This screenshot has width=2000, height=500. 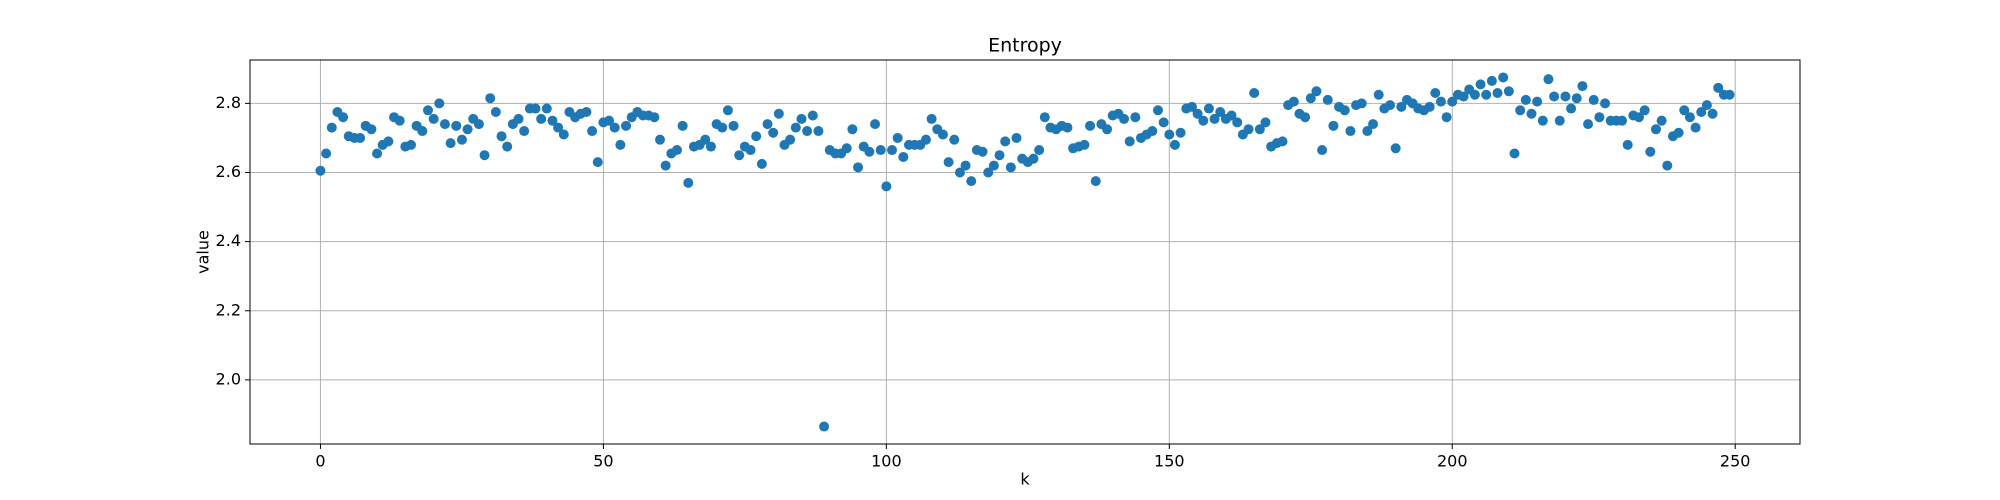 I want to click on chart-title: Entropy, so click(x=1025, y=46).